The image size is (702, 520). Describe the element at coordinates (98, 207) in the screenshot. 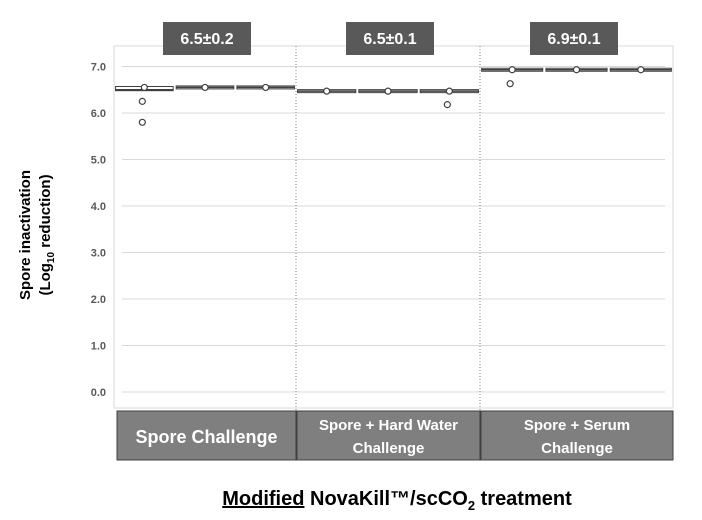

I see `y-tick-label: 4.0` at that location.